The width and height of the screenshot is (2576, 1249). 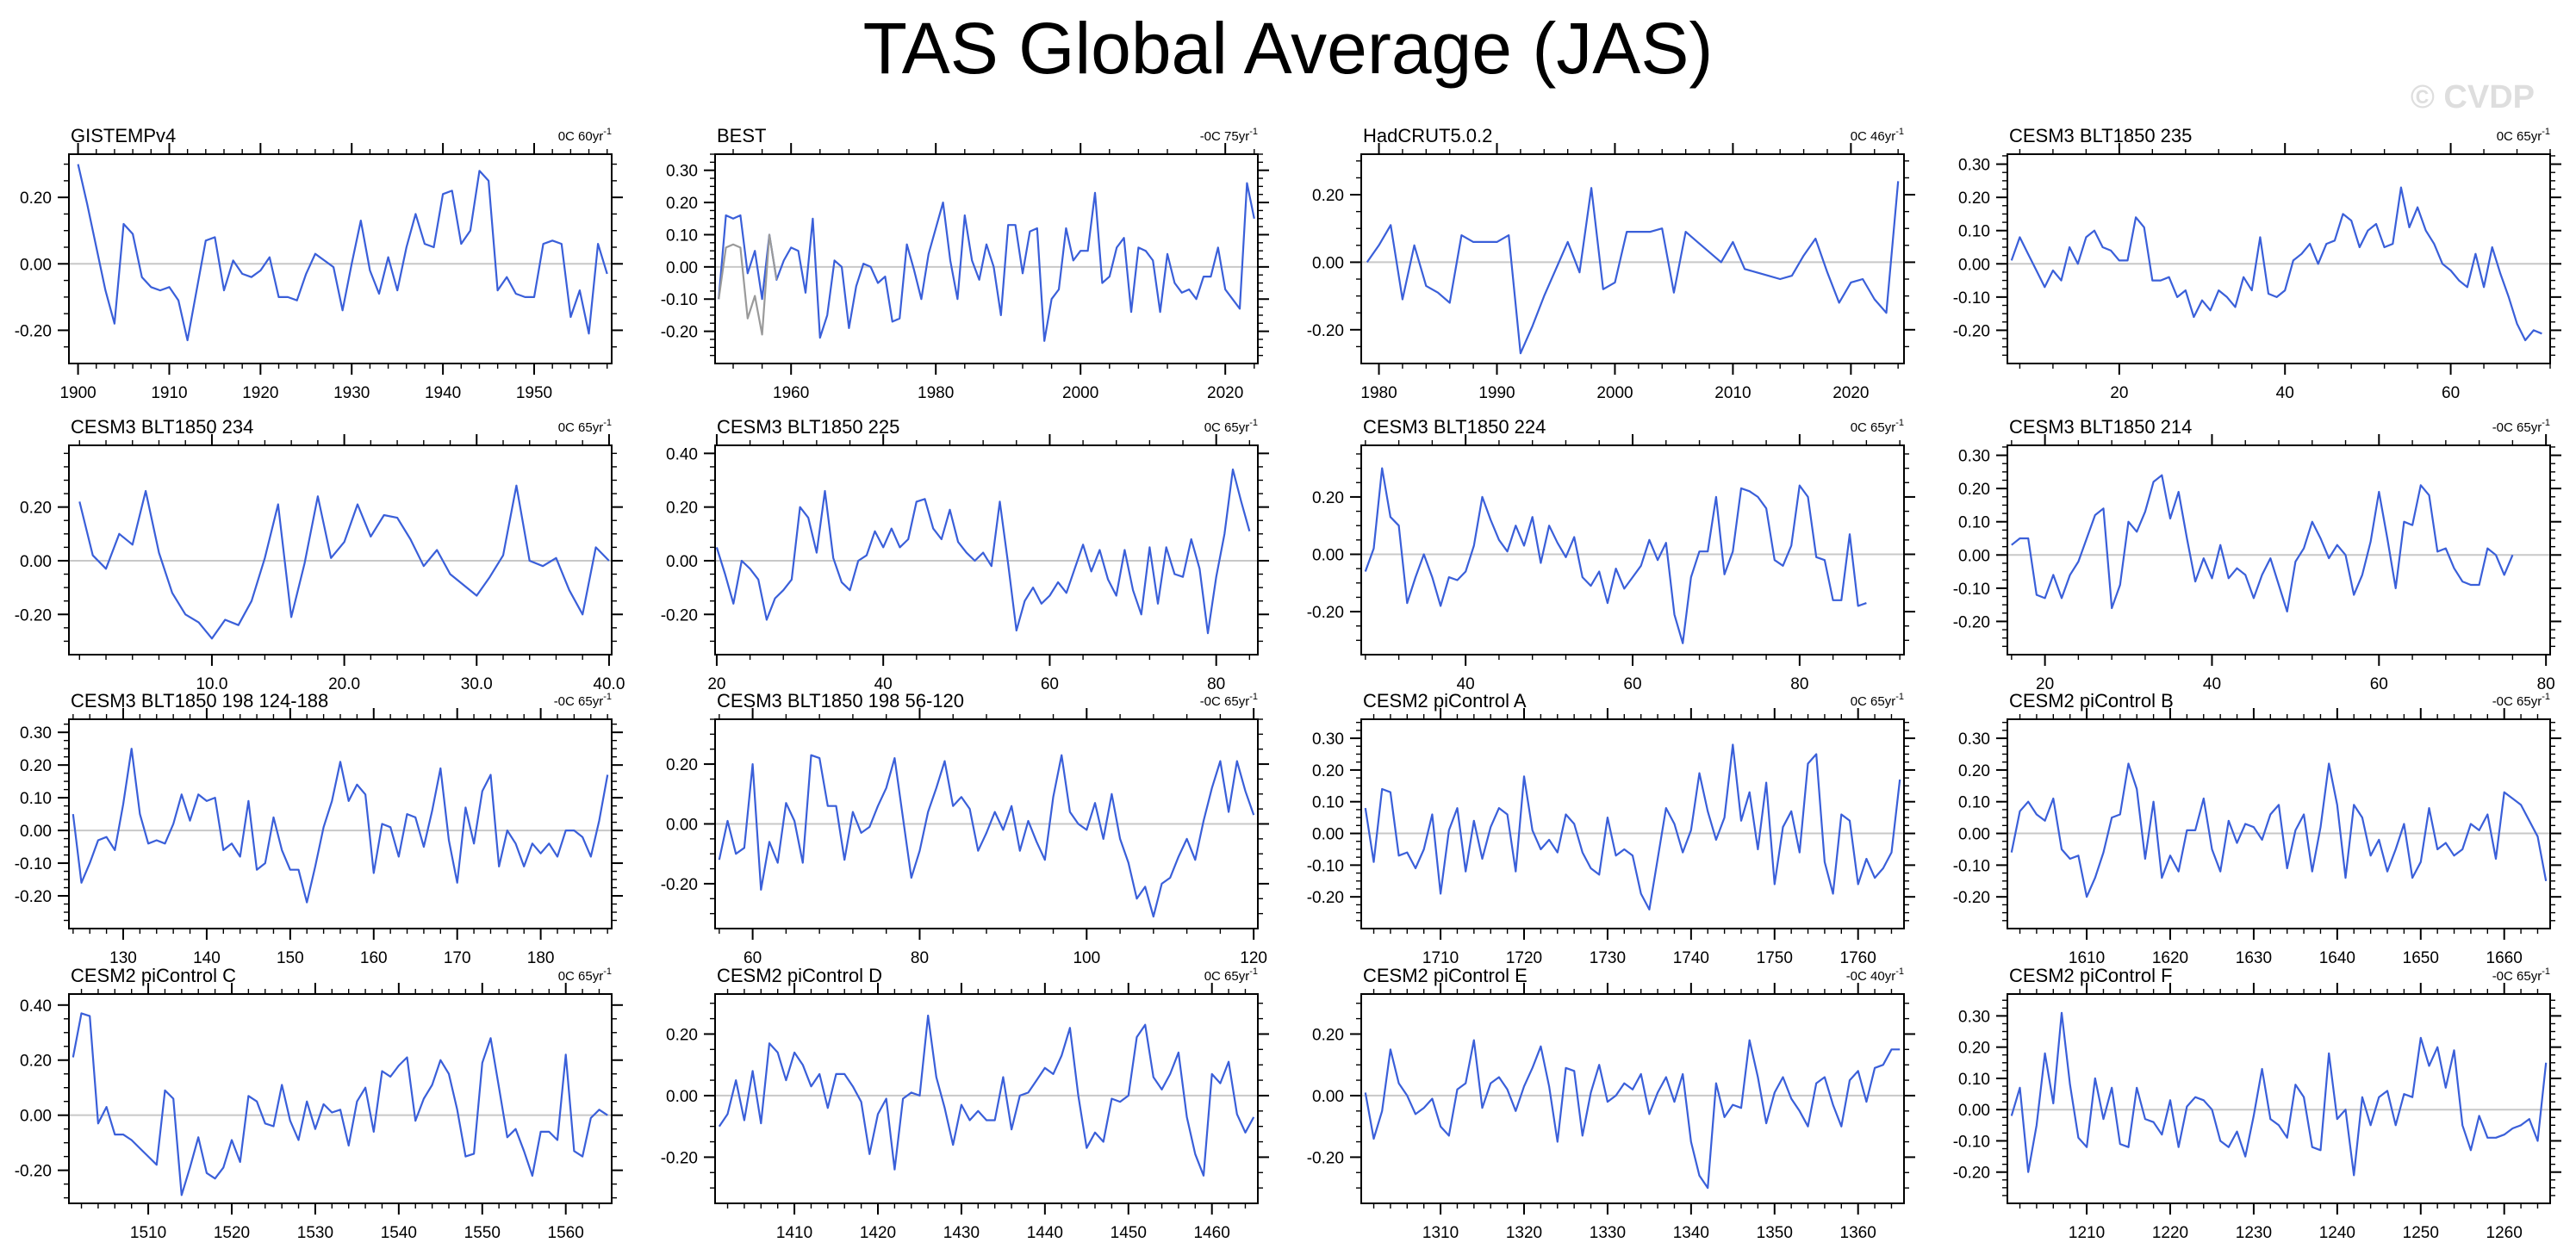 I want to click on x-tick-label: 40, so click(x=1466, y=684).